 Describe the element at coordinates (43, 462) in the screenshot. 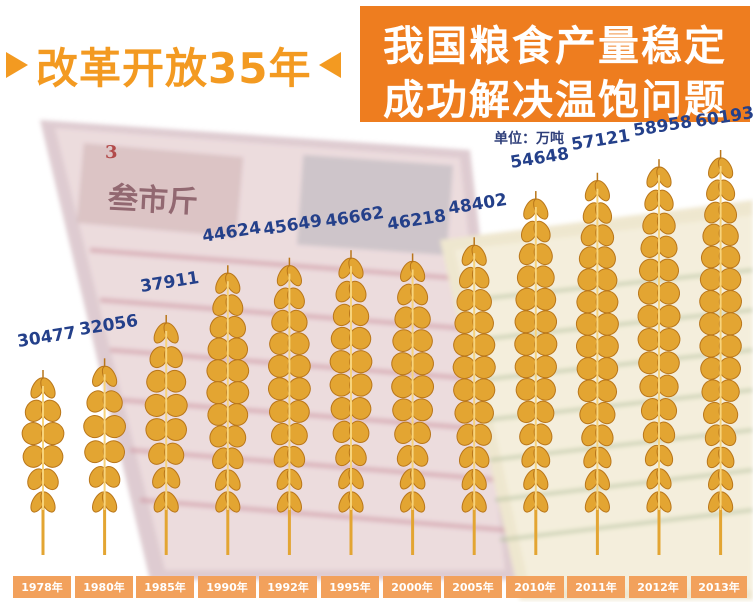

I see `wheat-bar-1978年` at that location.